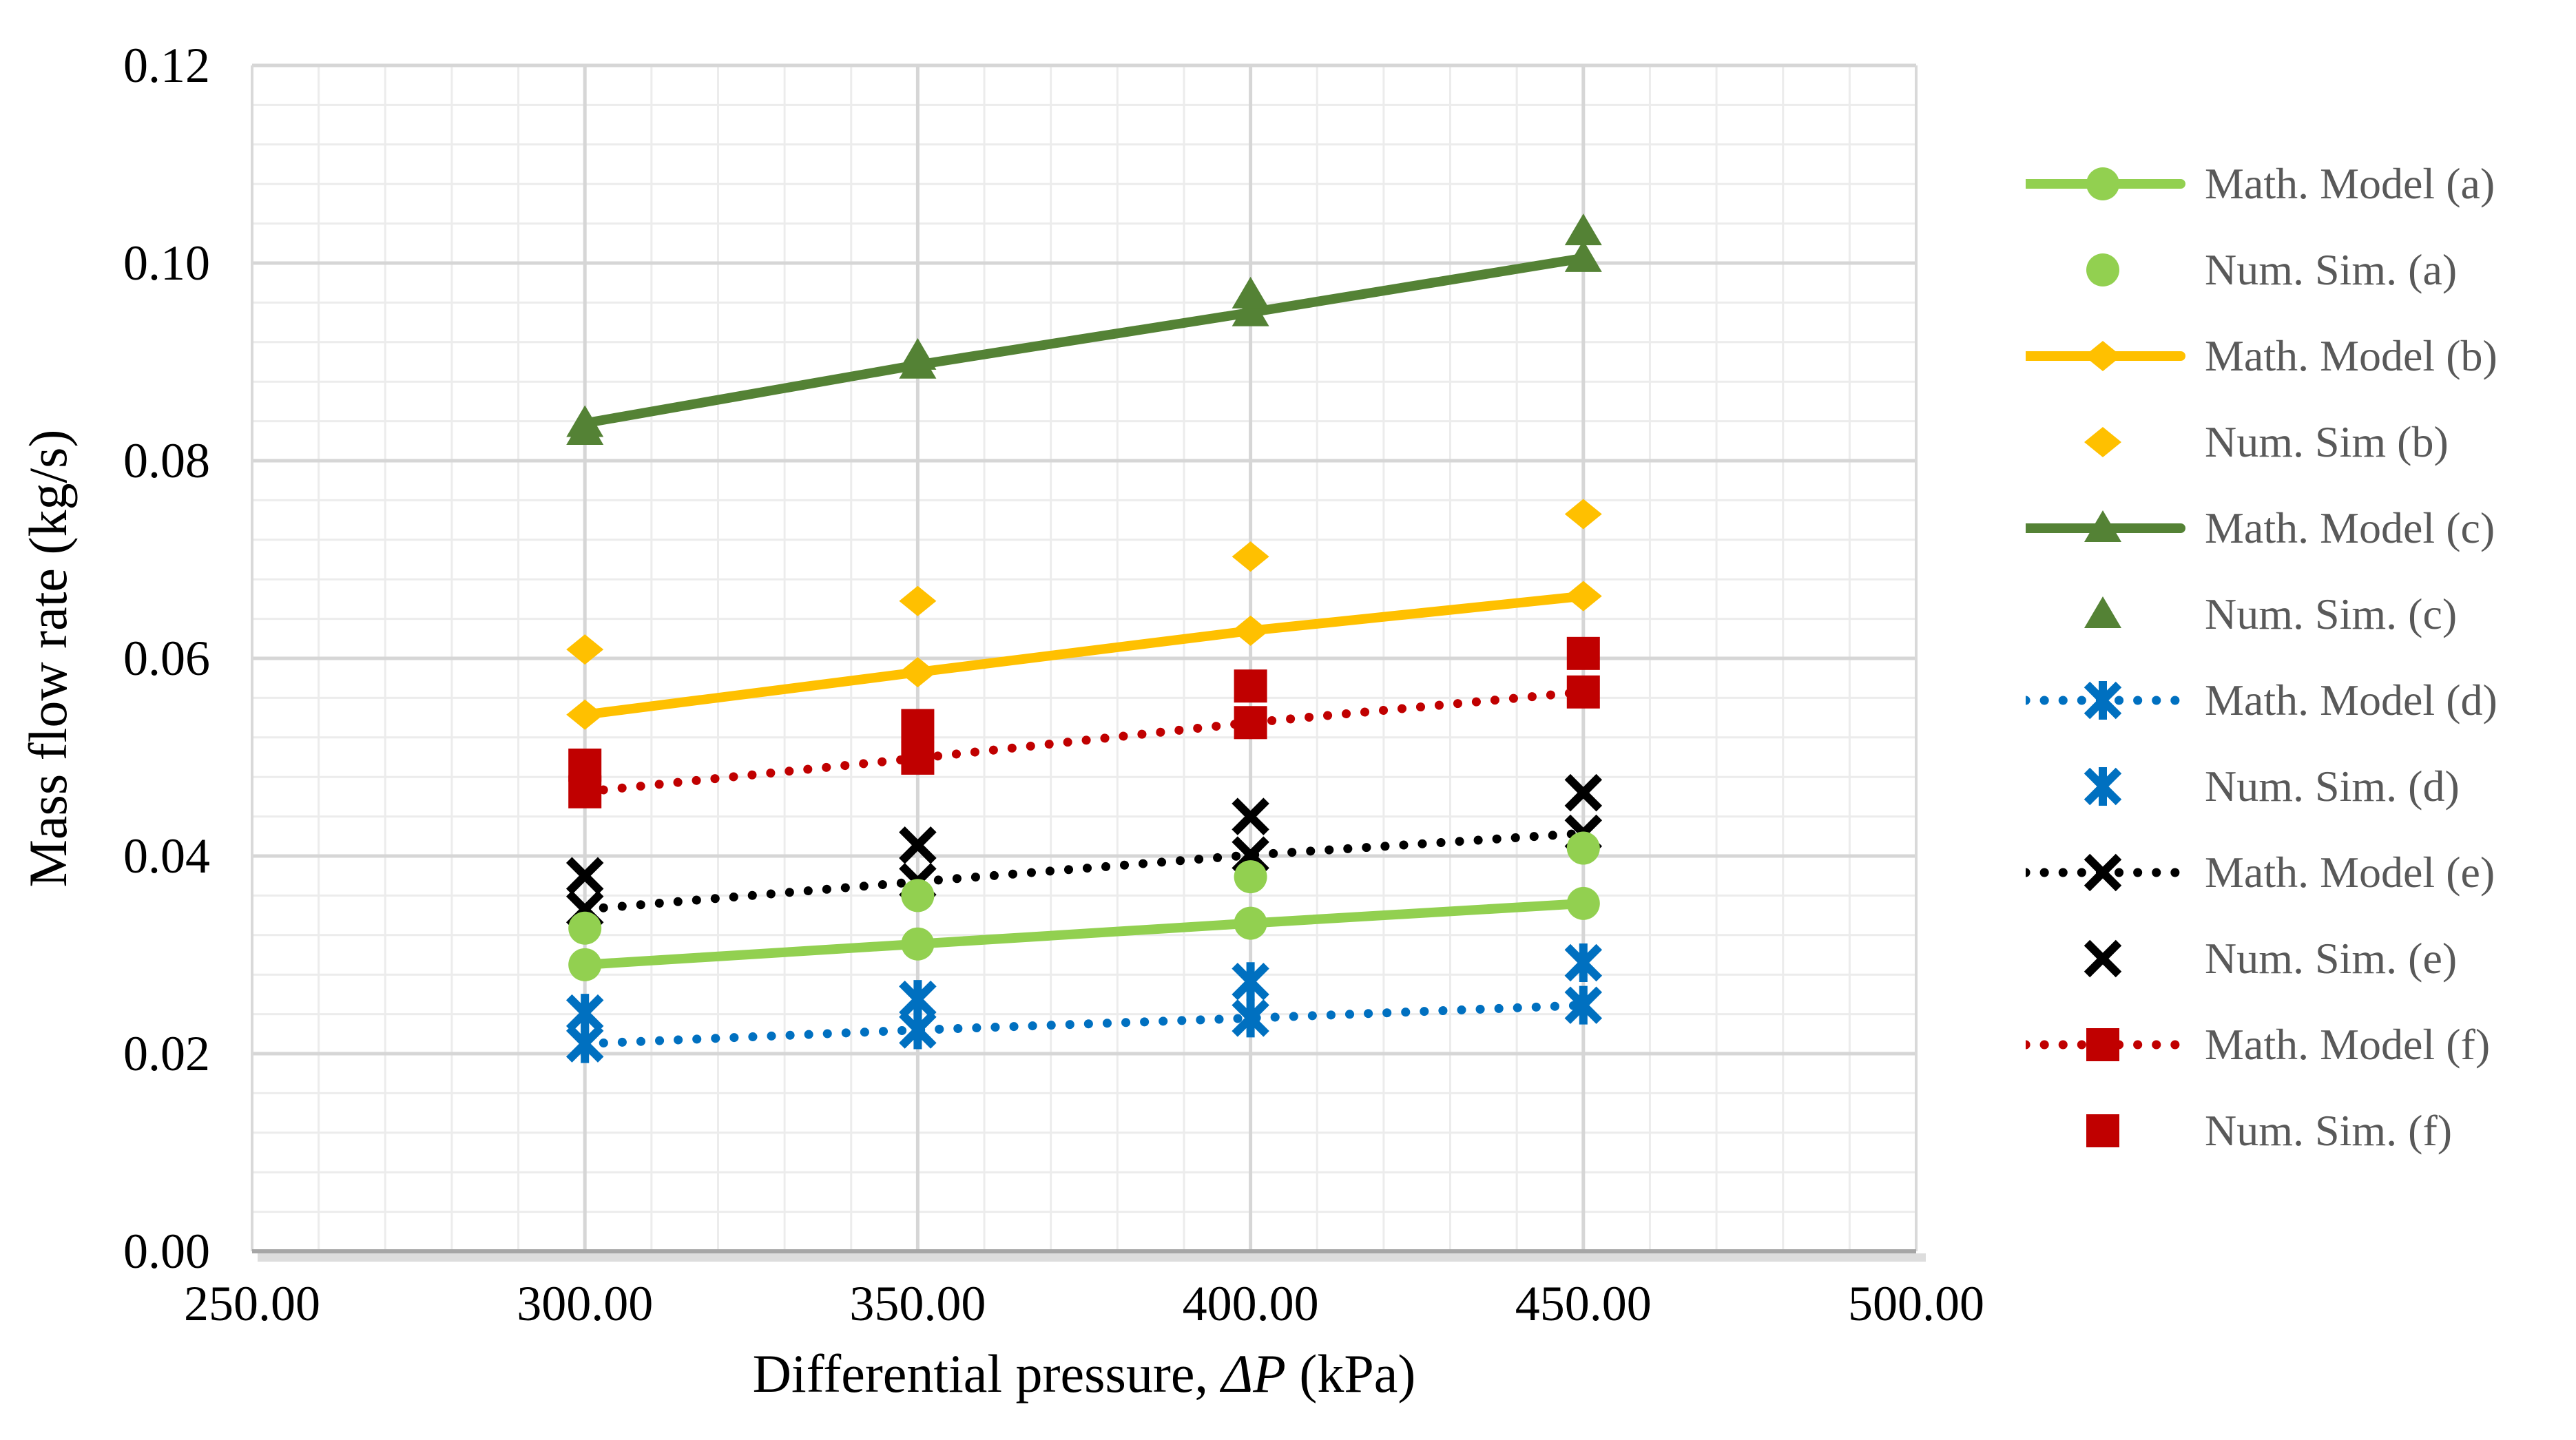 This screenshot has height=1440, width=2576. Describe the element at coordinates (1250, 1304) in the screenshot. I see `x-tick-label: 400.00` at that location.